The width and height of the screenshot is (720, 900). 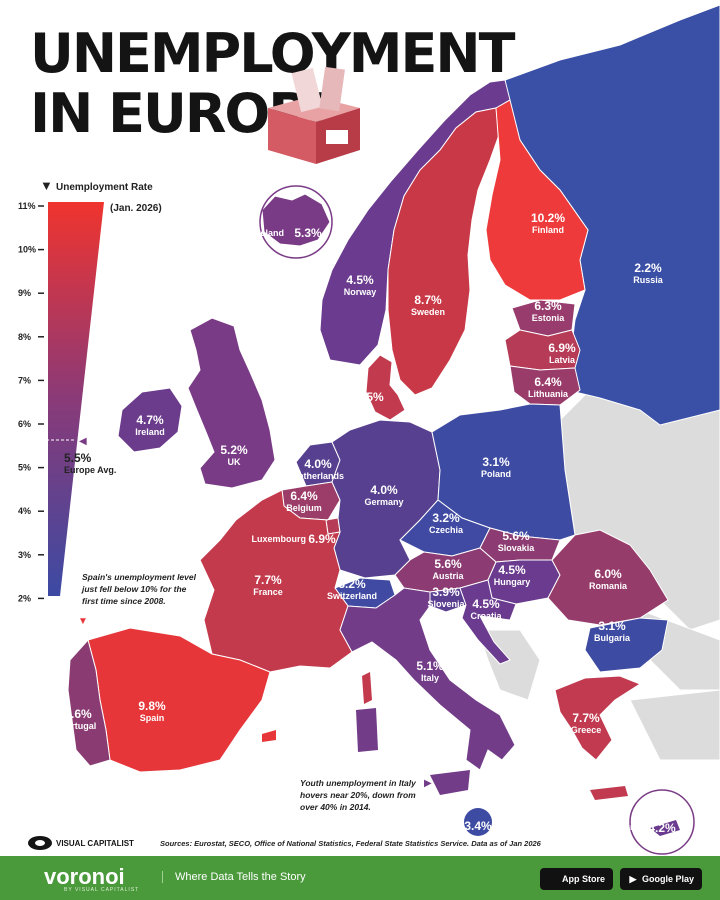 I want to click on country-value-finland: 10.2%, so click(x=548, y=218).